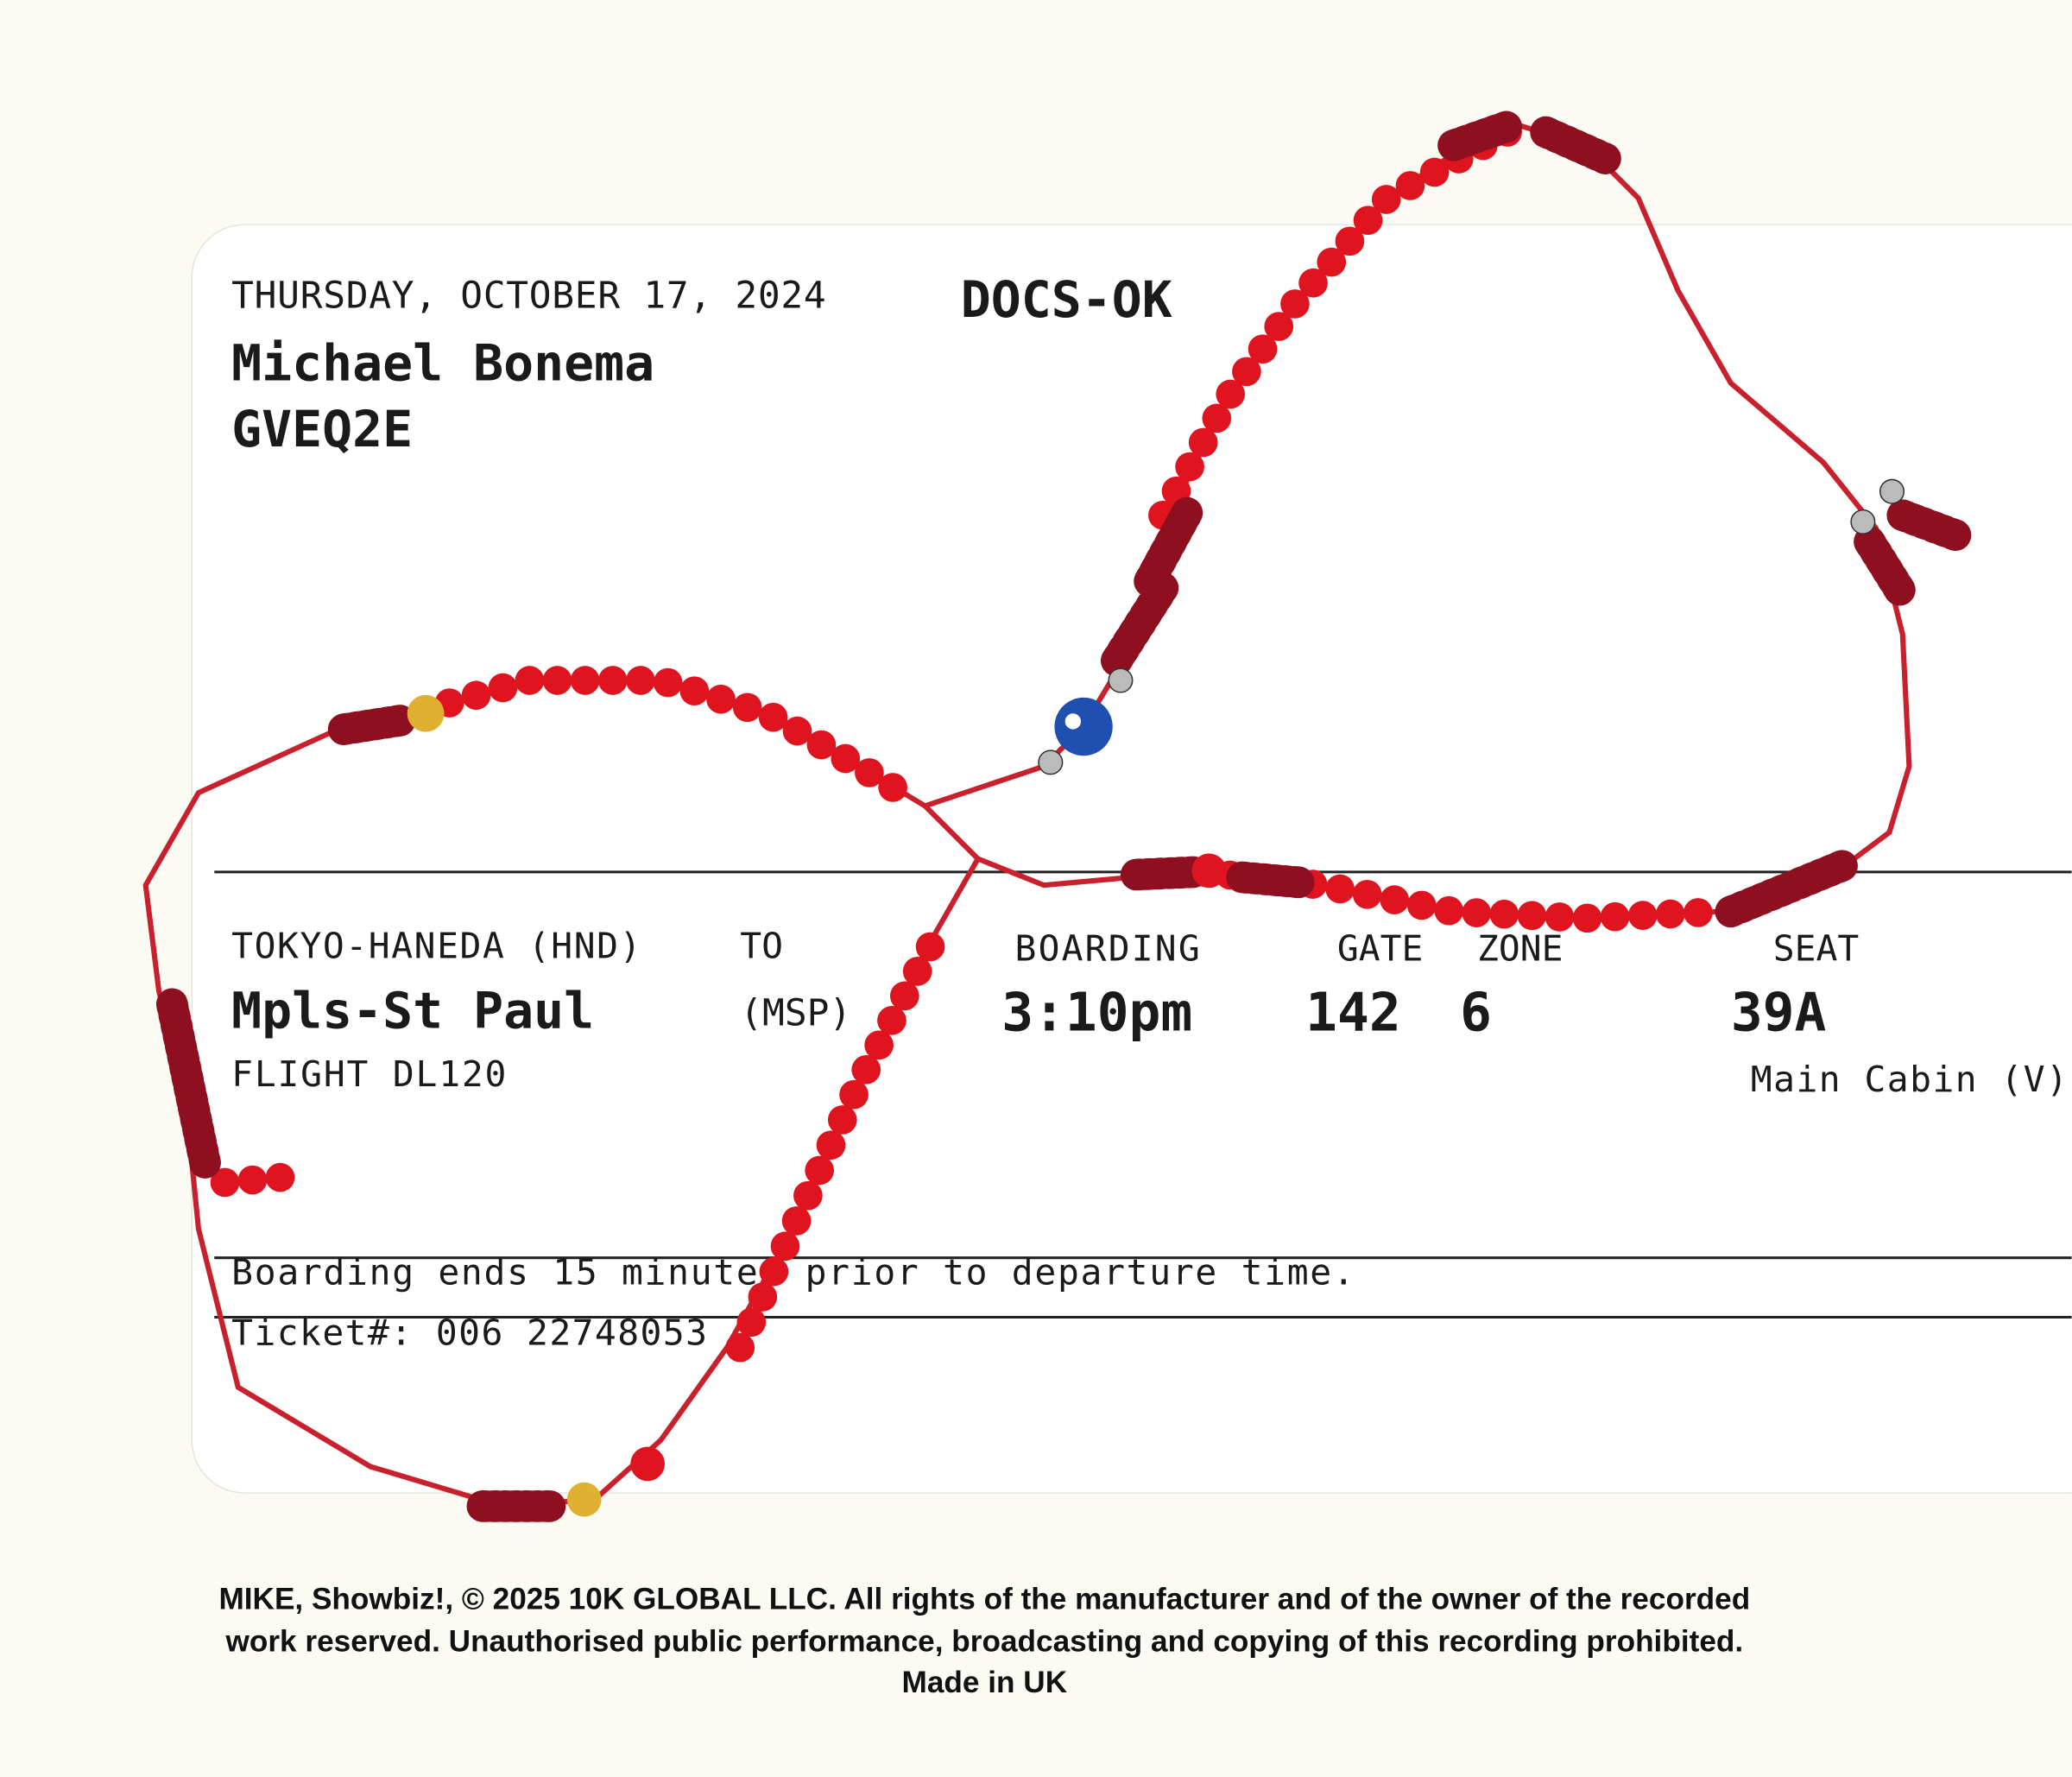 Image resolution: width=2072 pixels, height=1777 pixels. What do you see at coordinates (795, 1012) in the screenshot?
I see `destination-code: (MSP)` at bounding box center [795, 1012].